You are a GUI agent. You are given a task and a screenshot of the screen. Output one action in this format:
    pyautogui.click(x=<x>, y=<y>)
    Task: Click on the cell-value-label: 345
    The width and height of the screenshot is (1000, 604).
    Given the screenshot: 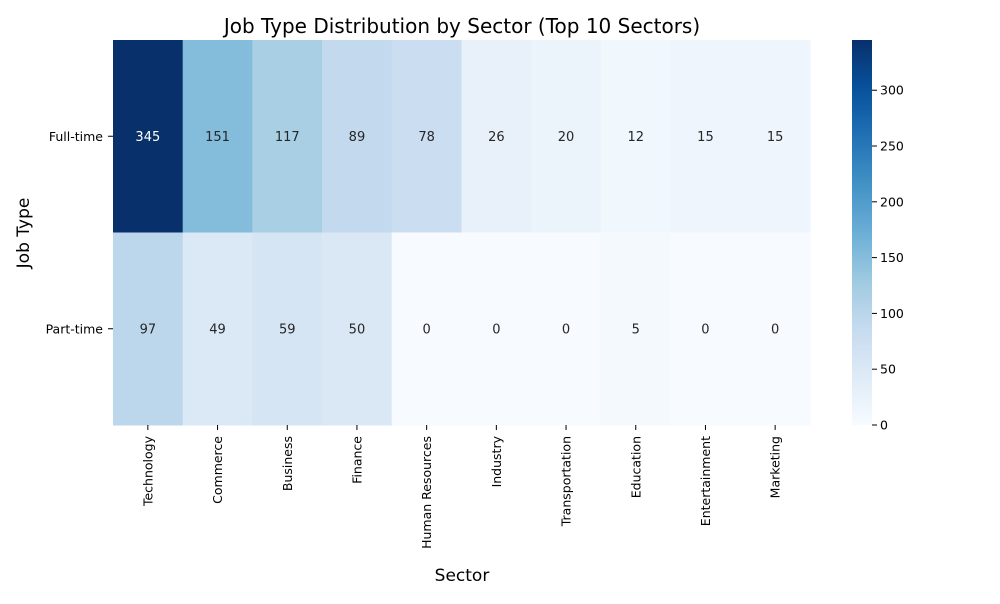 What is the action you would take?
    pyautogui.click(x=147, y=137)
    